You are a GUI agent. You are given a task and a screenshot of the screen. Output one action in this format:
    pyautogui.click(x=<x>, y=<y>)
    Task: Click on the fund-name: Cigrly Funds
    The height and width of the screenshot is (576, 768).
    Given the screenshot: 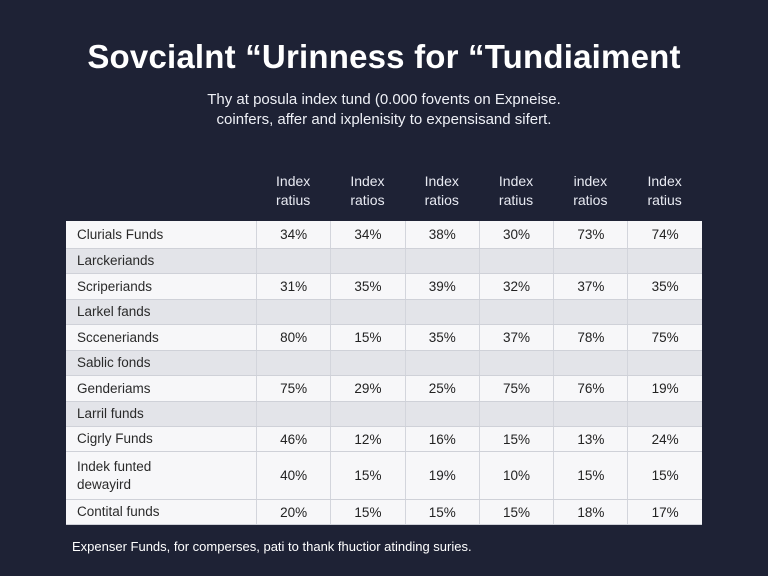 What is the action you would take?
    pyautogui.click(x=115, y=438)
    